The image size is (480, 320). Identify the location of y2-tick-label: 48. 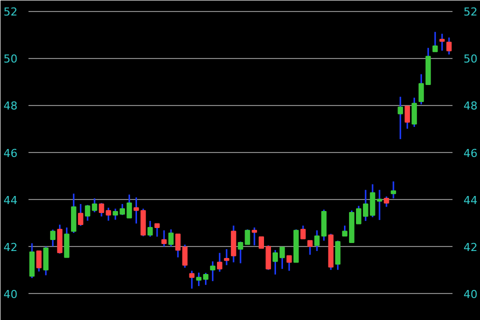
(471, 106).